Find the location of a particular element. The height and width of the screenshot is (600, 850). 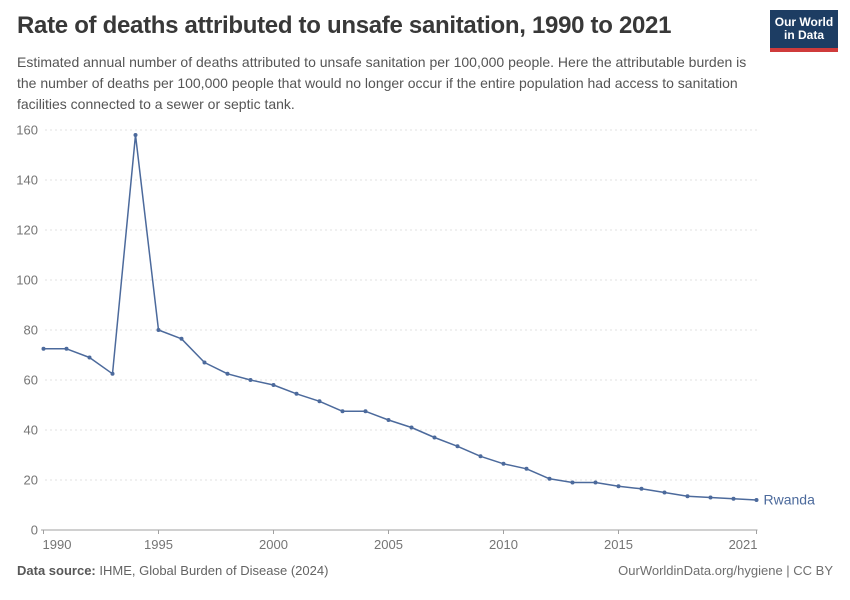

y-axis-tick-label: 140 is located at coordinates (27, 180).